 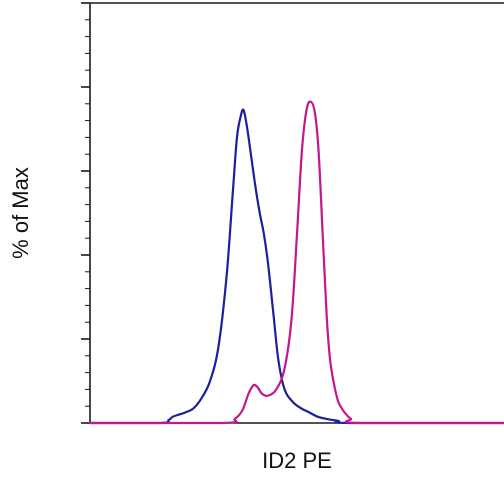 What do you see at coordinates (297, 460) in the screenshot?
I see `x-axis-label: ID2 PE` at bounding box center [297, 460].